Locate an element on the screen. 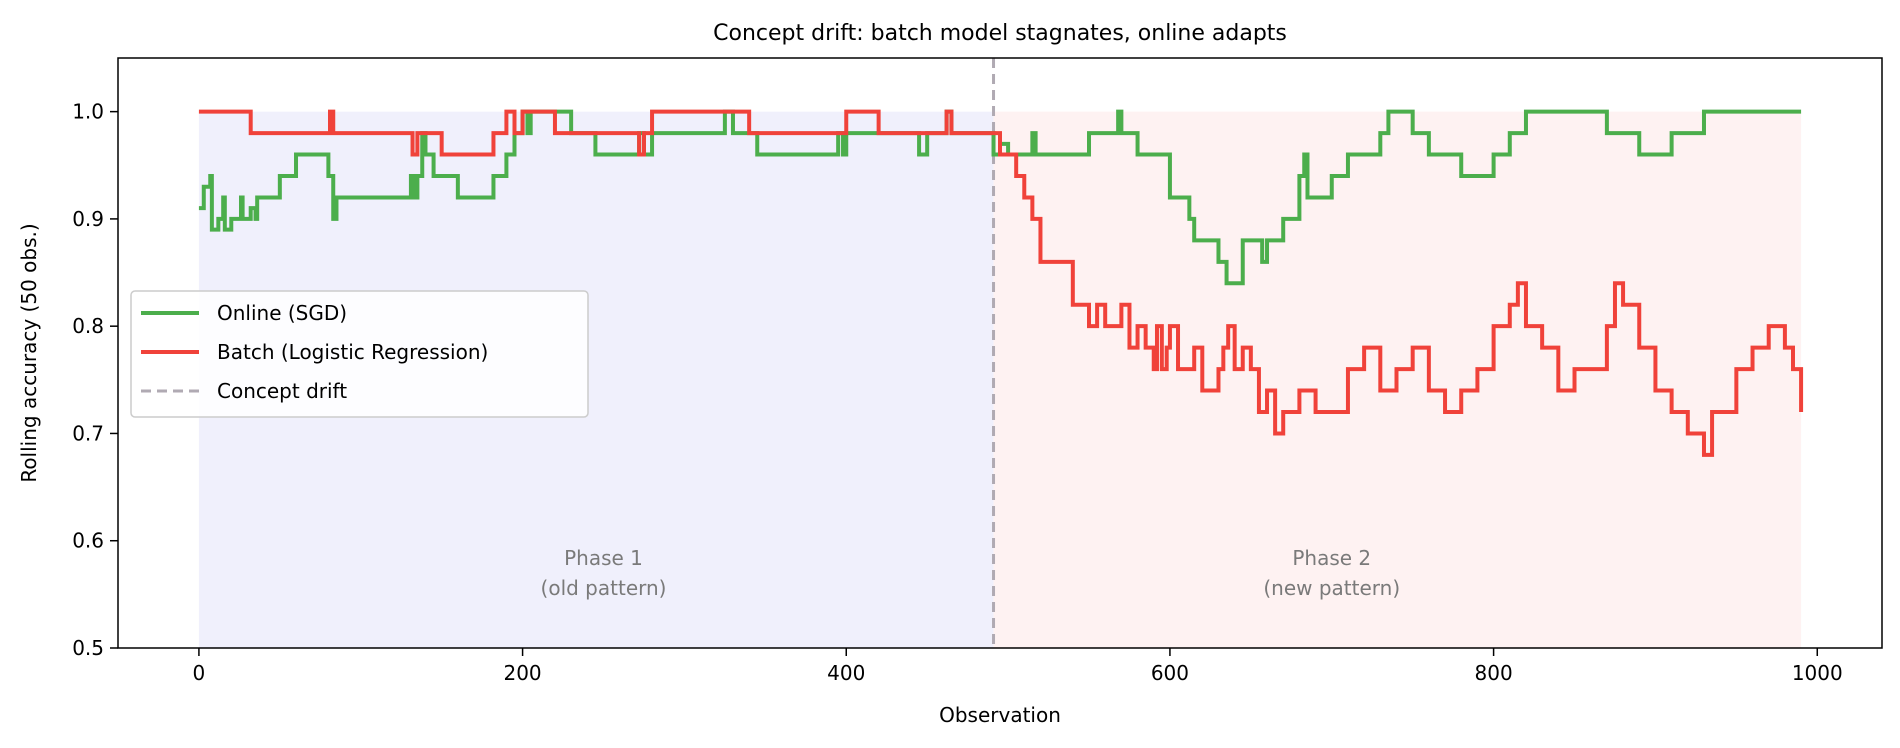 Image resolution: width=1900 pixels, height=748 pixels. x-tick-label: 600 is located at coordinates (1170, 673).